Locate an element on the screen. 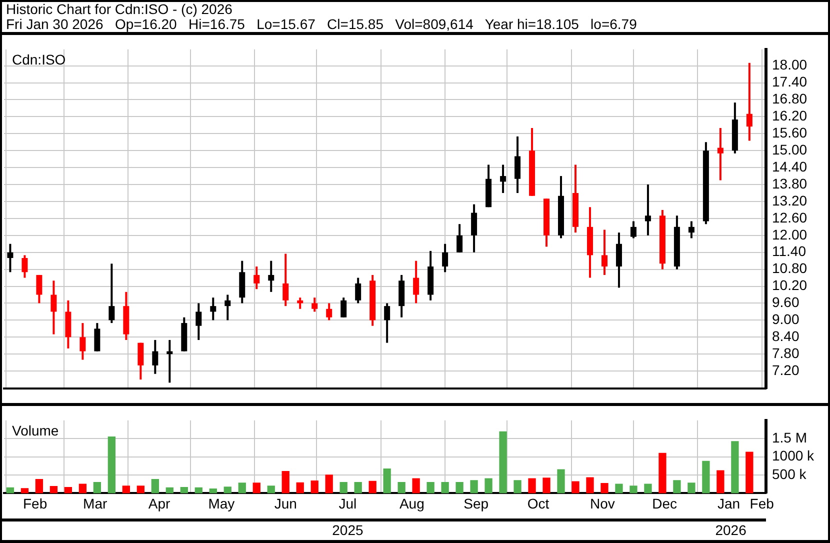 This screenshot has height=543, width=830. y-tick-label: 14.40 is located at coordinates (790, 166).